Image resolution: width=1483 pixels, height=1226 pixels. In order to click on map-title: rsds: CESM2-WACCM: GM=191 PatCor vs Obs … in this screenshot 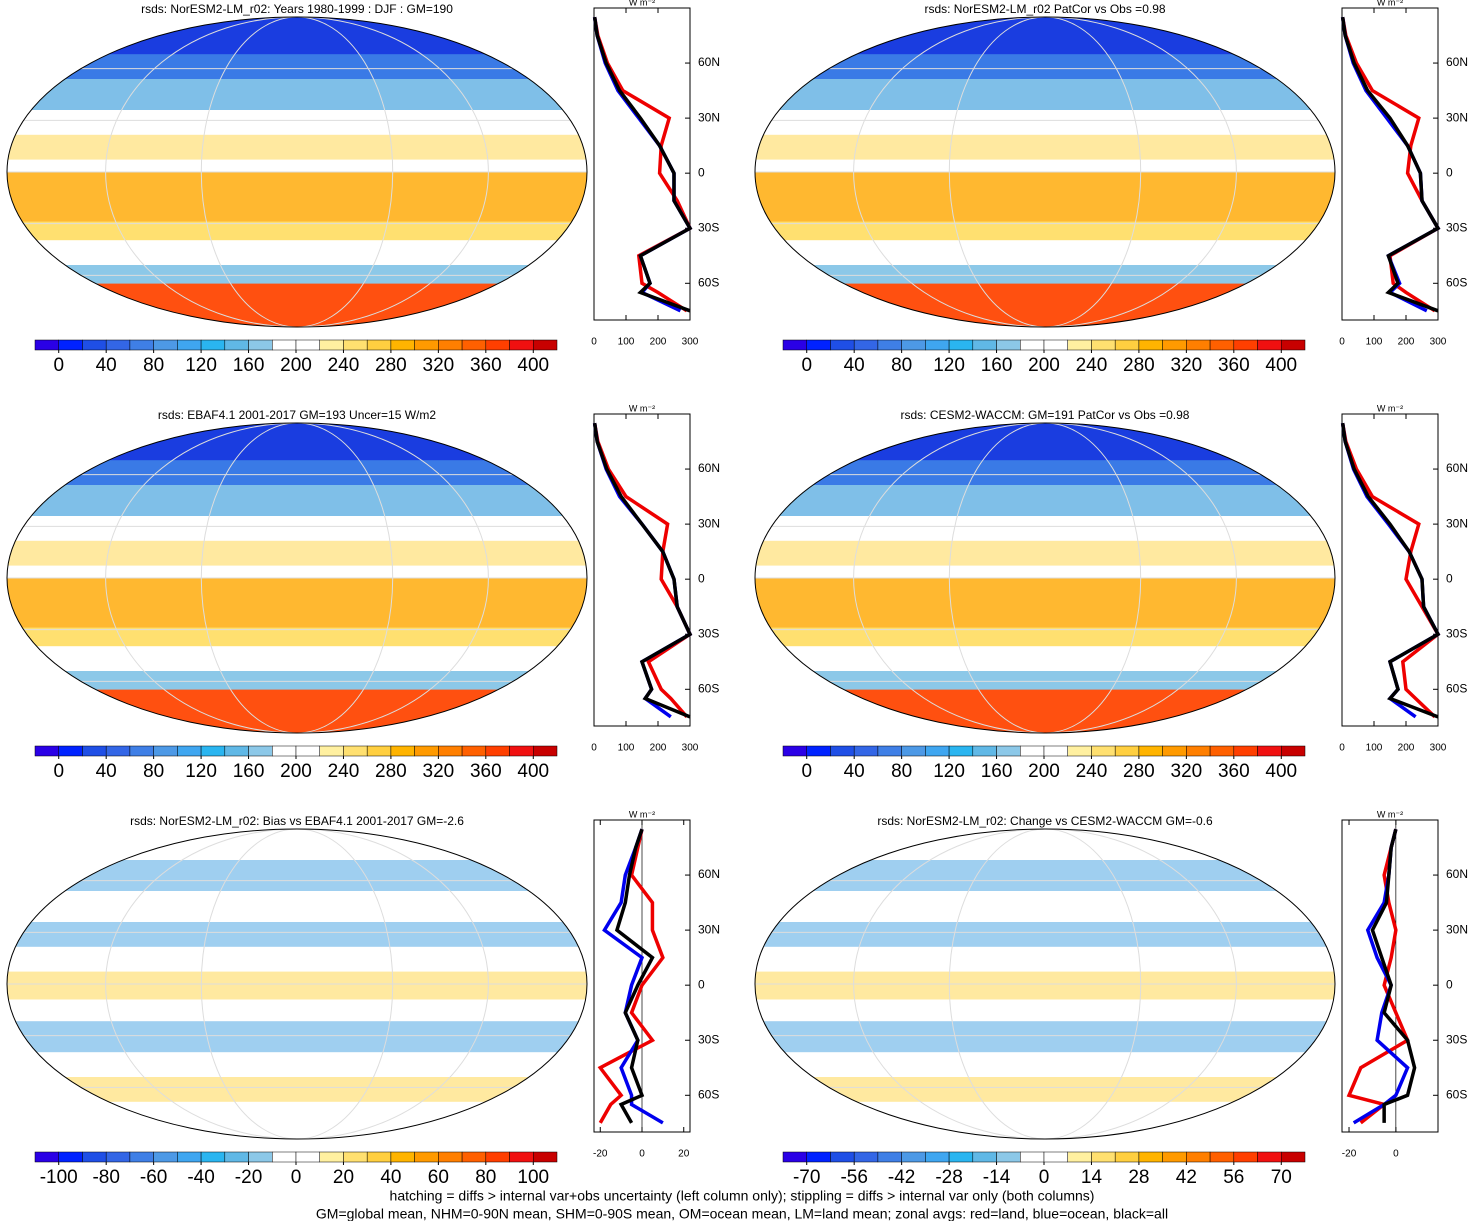, I will do `click(1045, 415)`.